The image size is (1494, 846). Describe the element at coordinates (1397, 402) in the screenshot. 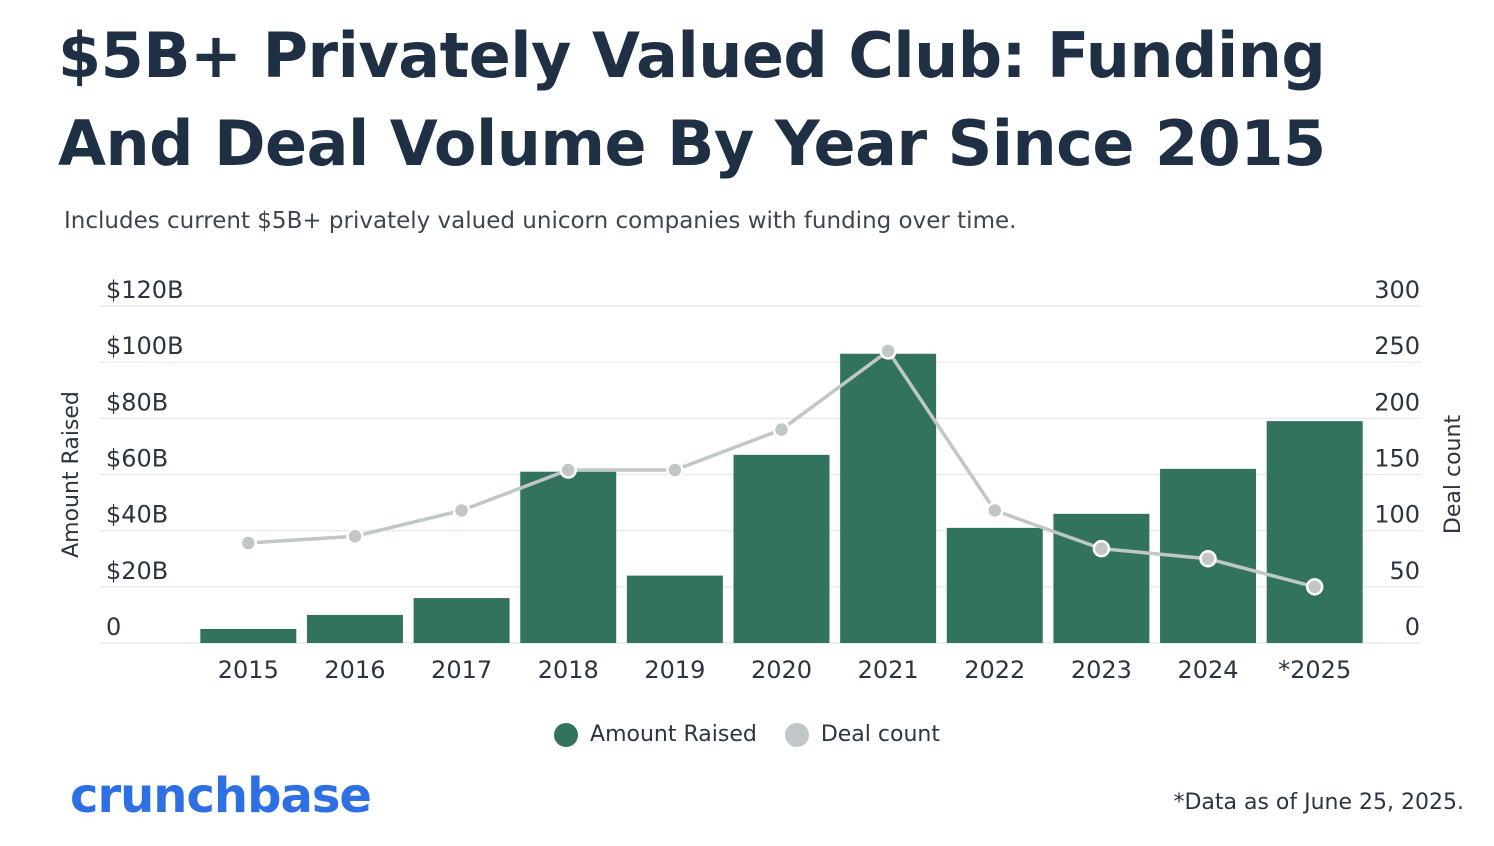

I see `y-tick-label-right: 200` at that location.